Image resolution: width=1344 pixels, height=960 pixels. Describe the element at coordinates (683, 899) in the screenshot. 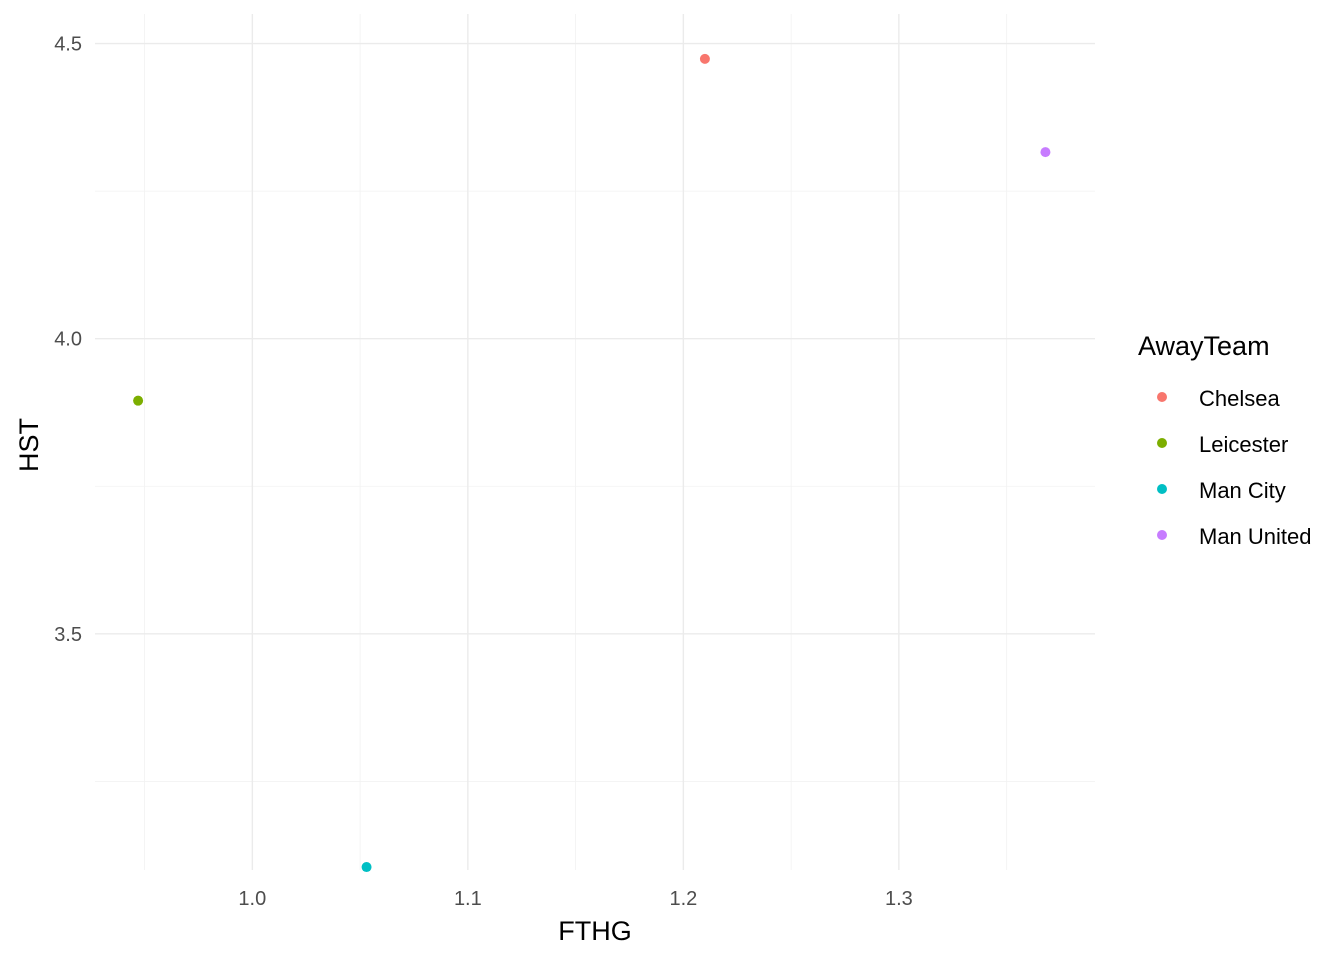

I see `x-tick-label: 1.2` at that location.